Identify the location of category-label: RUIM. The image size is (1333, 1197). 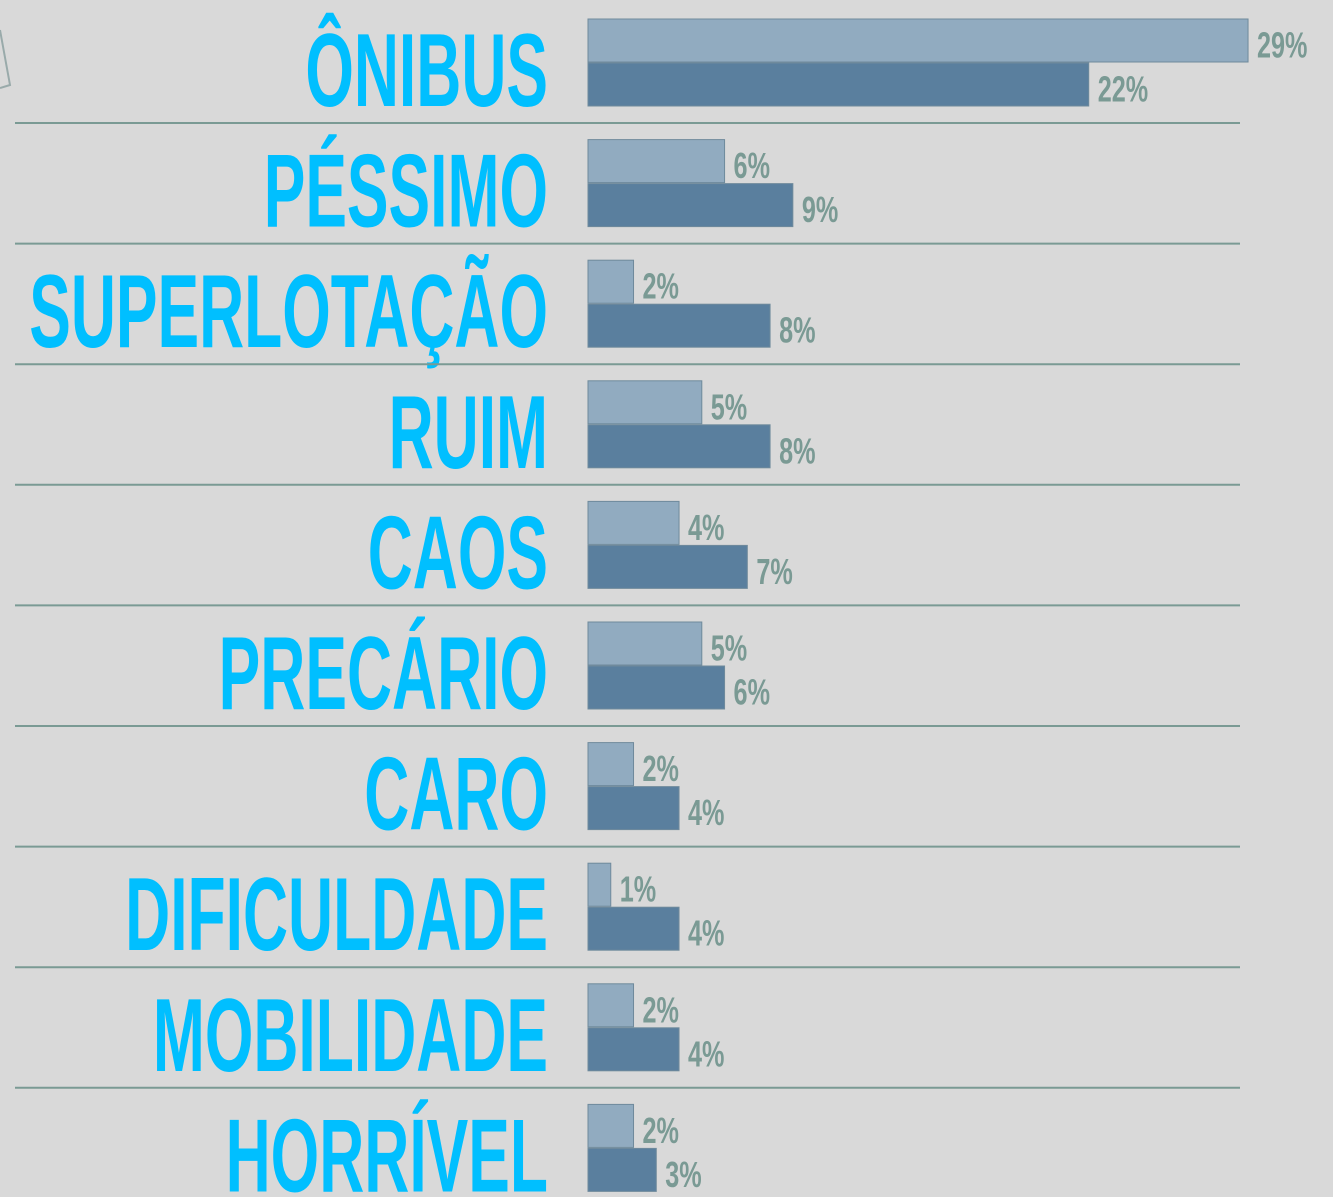
(468, 432).